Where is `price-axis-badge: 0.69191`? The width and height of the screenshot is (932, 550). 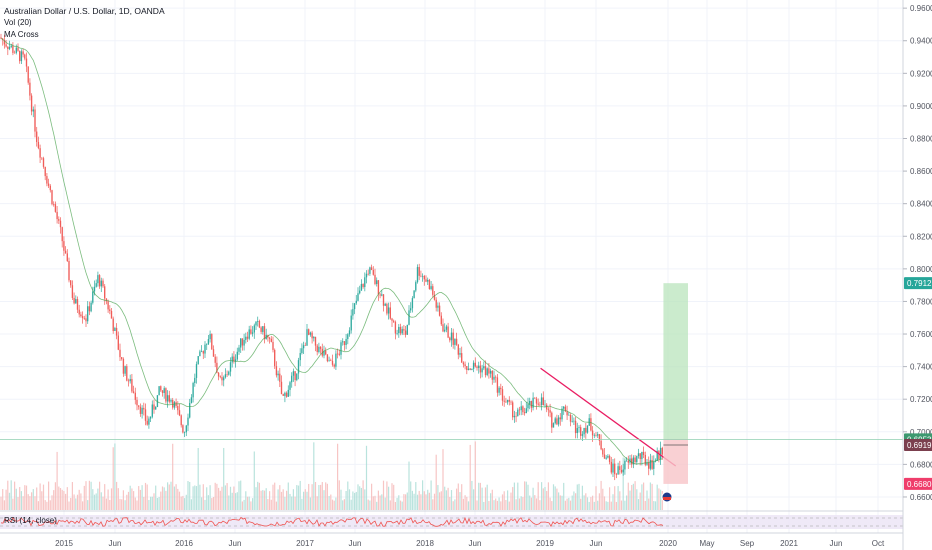 price-axis-badge: 0.69191 is located at coordinates (918, 444).